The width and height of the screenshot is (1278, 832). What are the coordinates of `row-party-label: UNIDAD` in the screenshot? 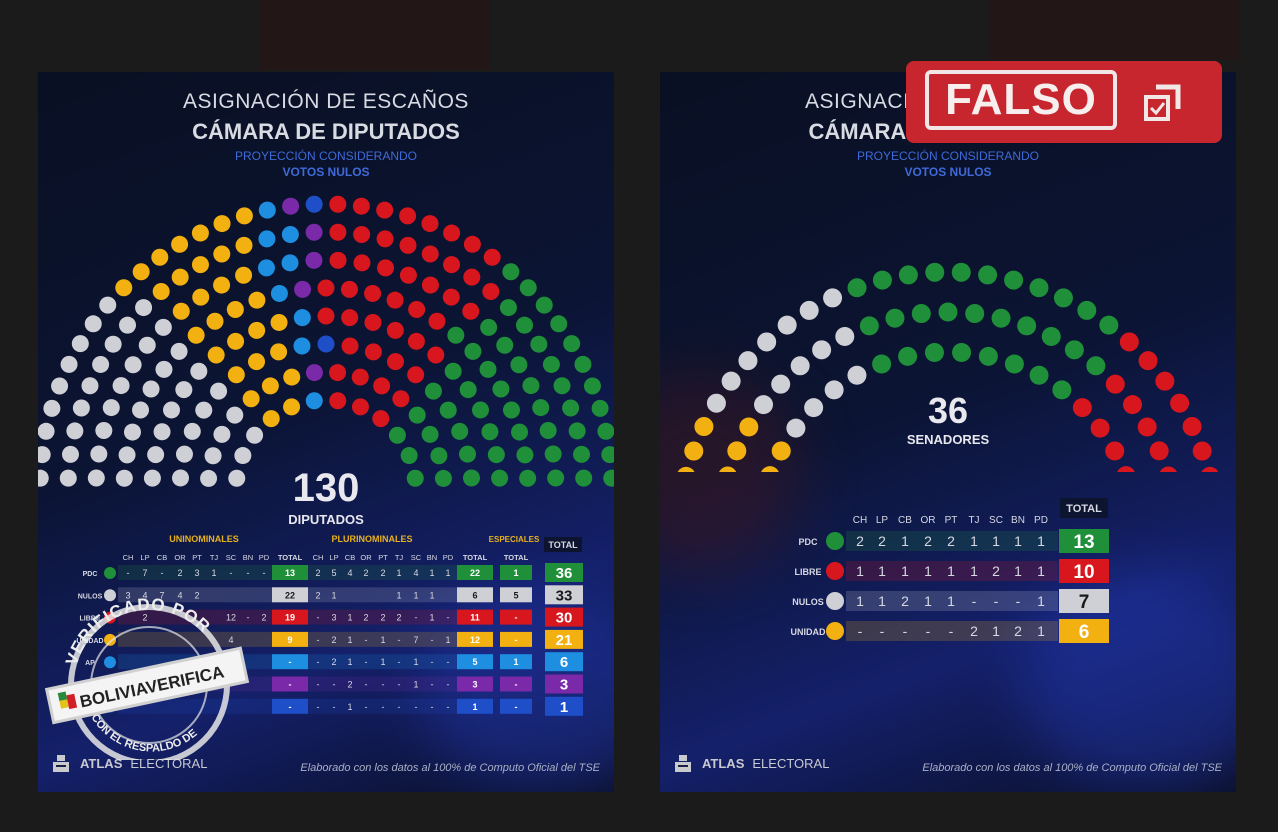 It's located at (808, 632).